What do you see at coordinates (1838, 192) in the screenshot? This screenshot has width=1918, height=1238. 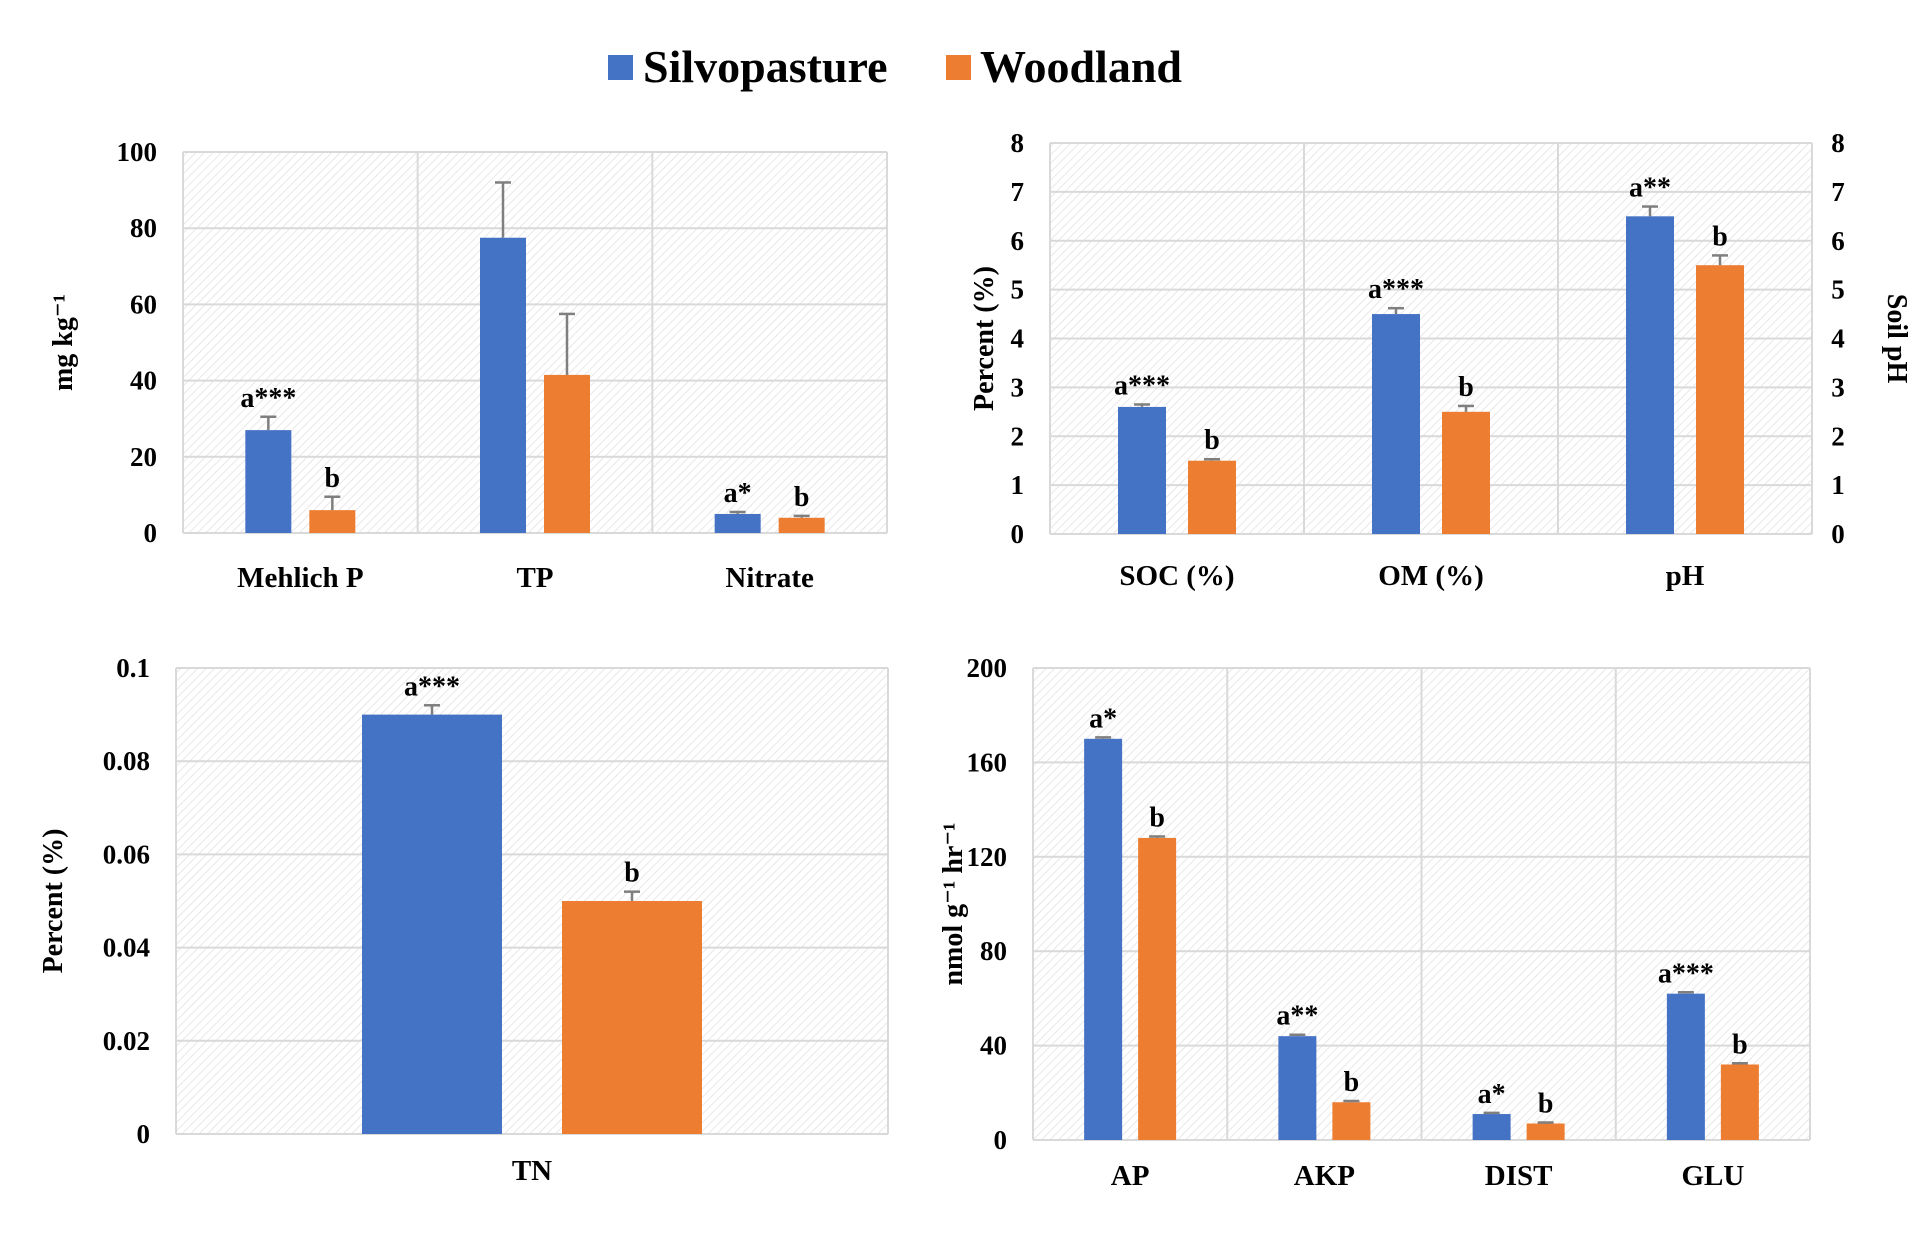 I see `y2-tick-label: 7` at bounding box center [1838, 192].